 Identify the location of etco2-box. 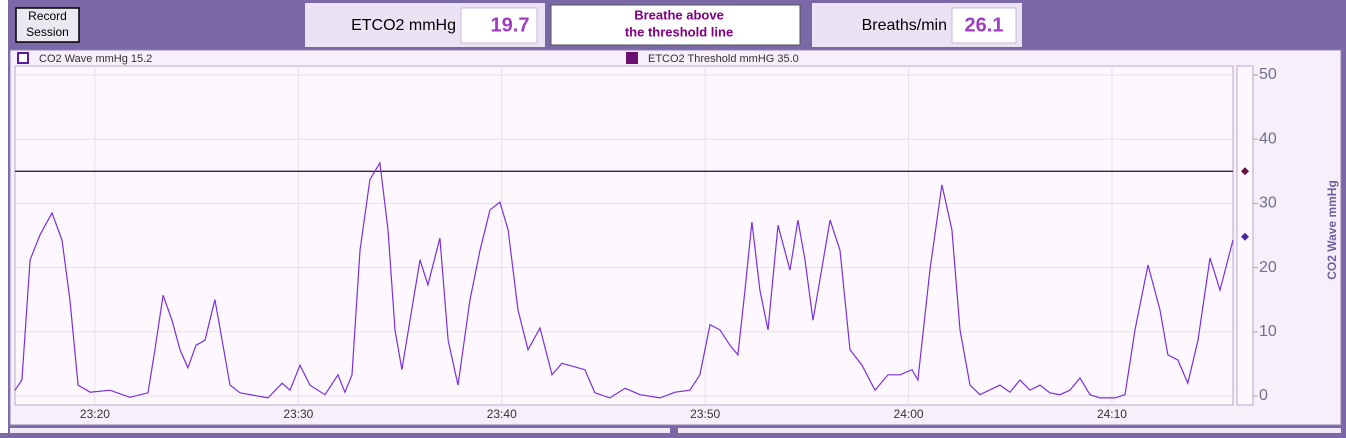
(499, 25).